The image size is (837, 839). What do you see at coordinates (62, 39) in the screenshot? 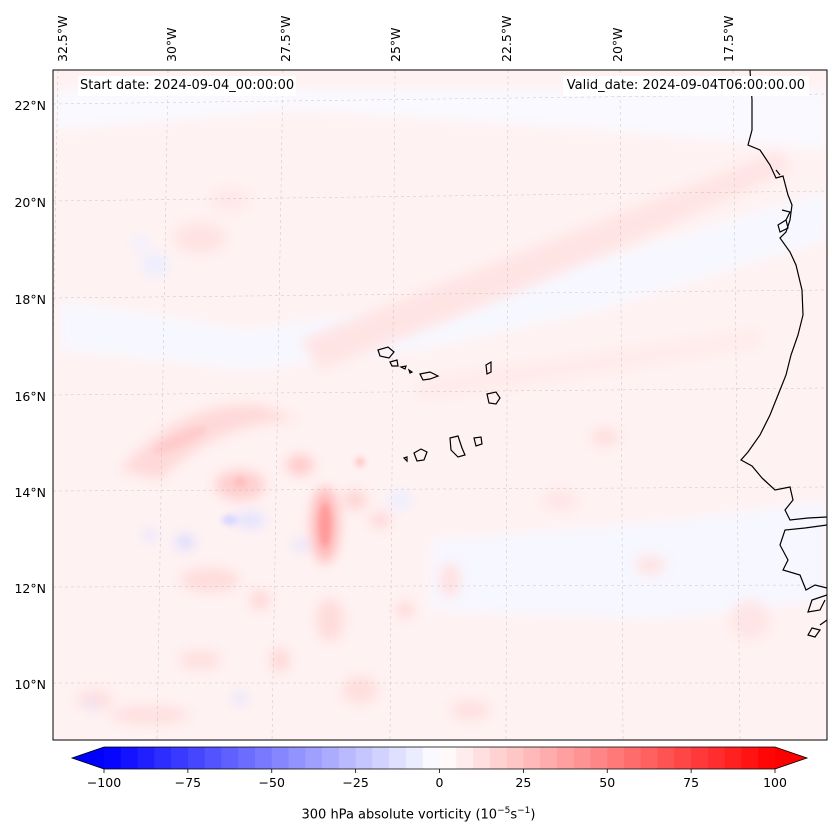
I see `lon-label: 32.5°W` at bounding box center [62, 39].